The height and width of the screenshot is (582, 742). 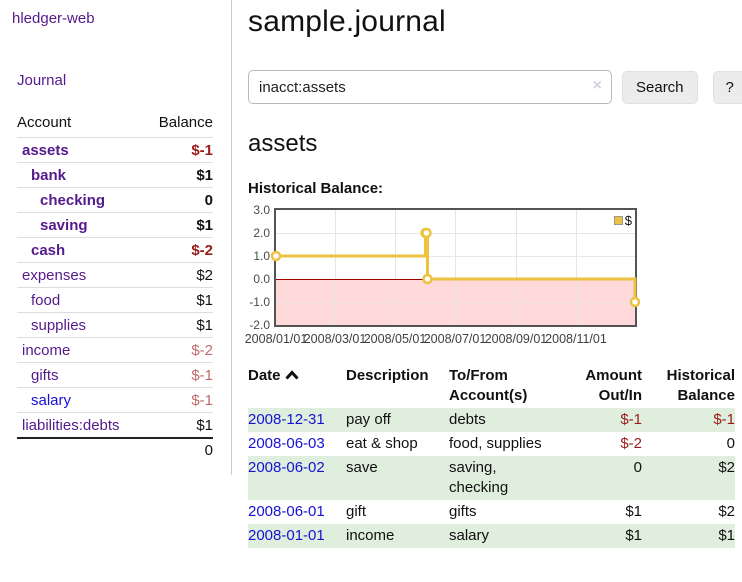 I want to click on chart-series-svg, so click(x=455, y=267).